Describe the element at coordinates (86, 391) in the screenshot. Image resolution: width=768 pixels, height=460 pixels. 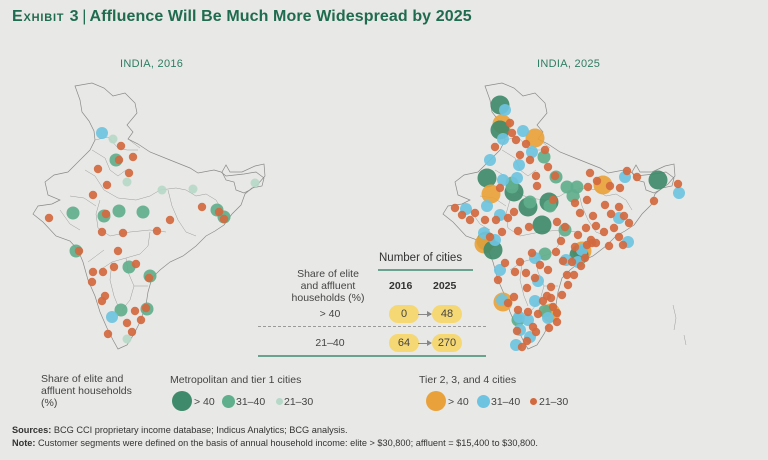
I see `legend-title-line: affluent households` at that location.